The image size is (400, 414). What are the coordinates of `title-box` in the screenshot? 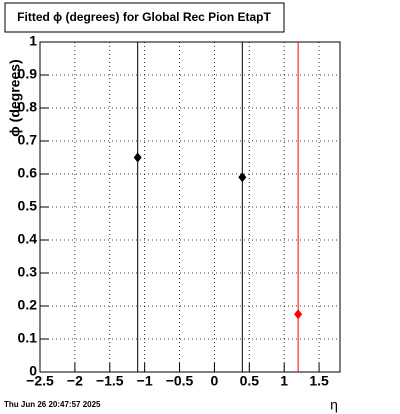 It's located at (144, 17).